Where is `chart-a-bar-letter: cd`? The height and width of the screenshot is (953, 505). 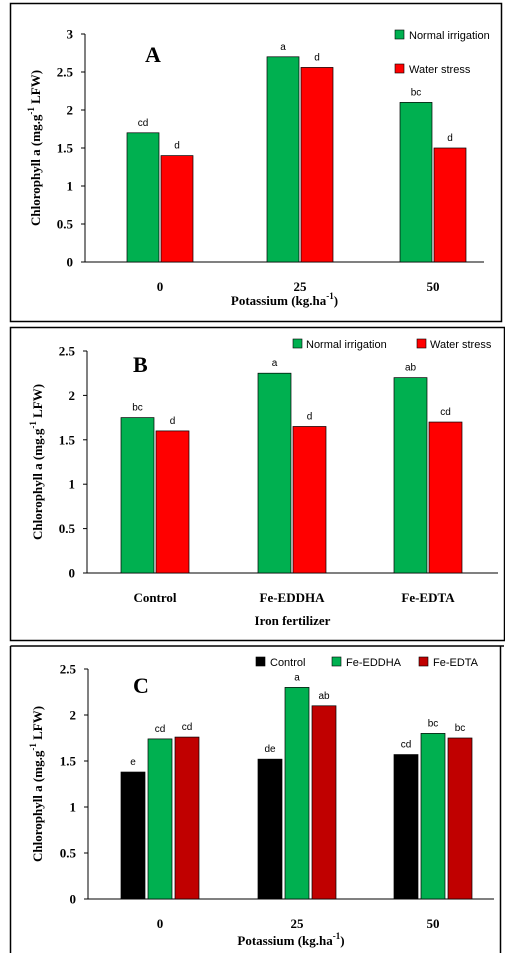 chart-a-bar-letter: cd is located at coordinates (143, 123).